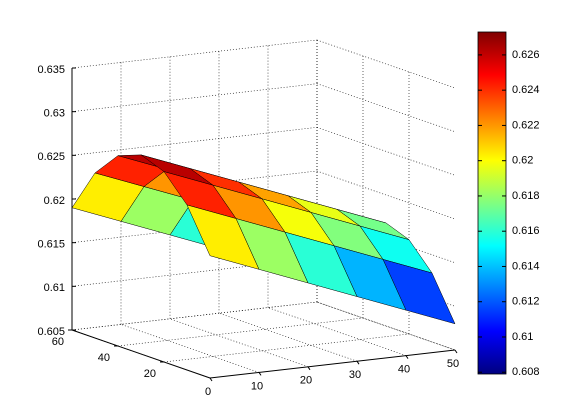  I want to click on x-axis, so click(332, 364).